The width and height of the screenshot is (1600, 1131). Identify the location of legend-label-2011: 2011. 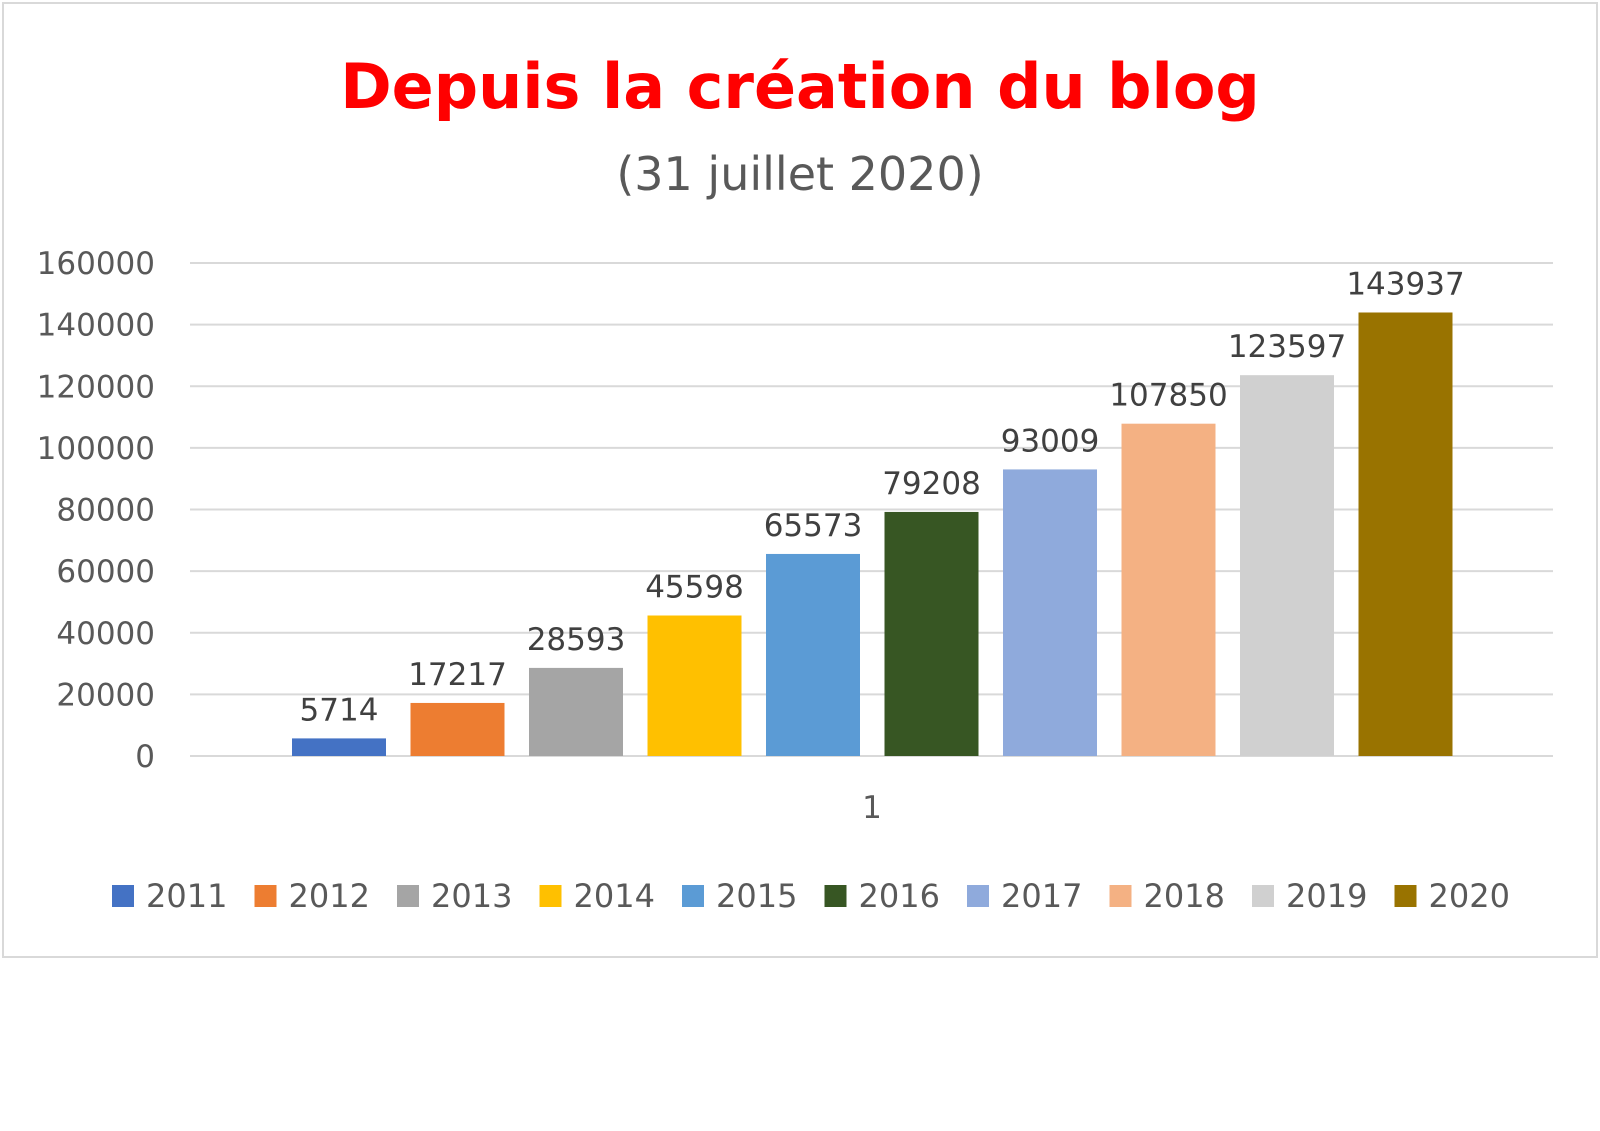
(186, 896).